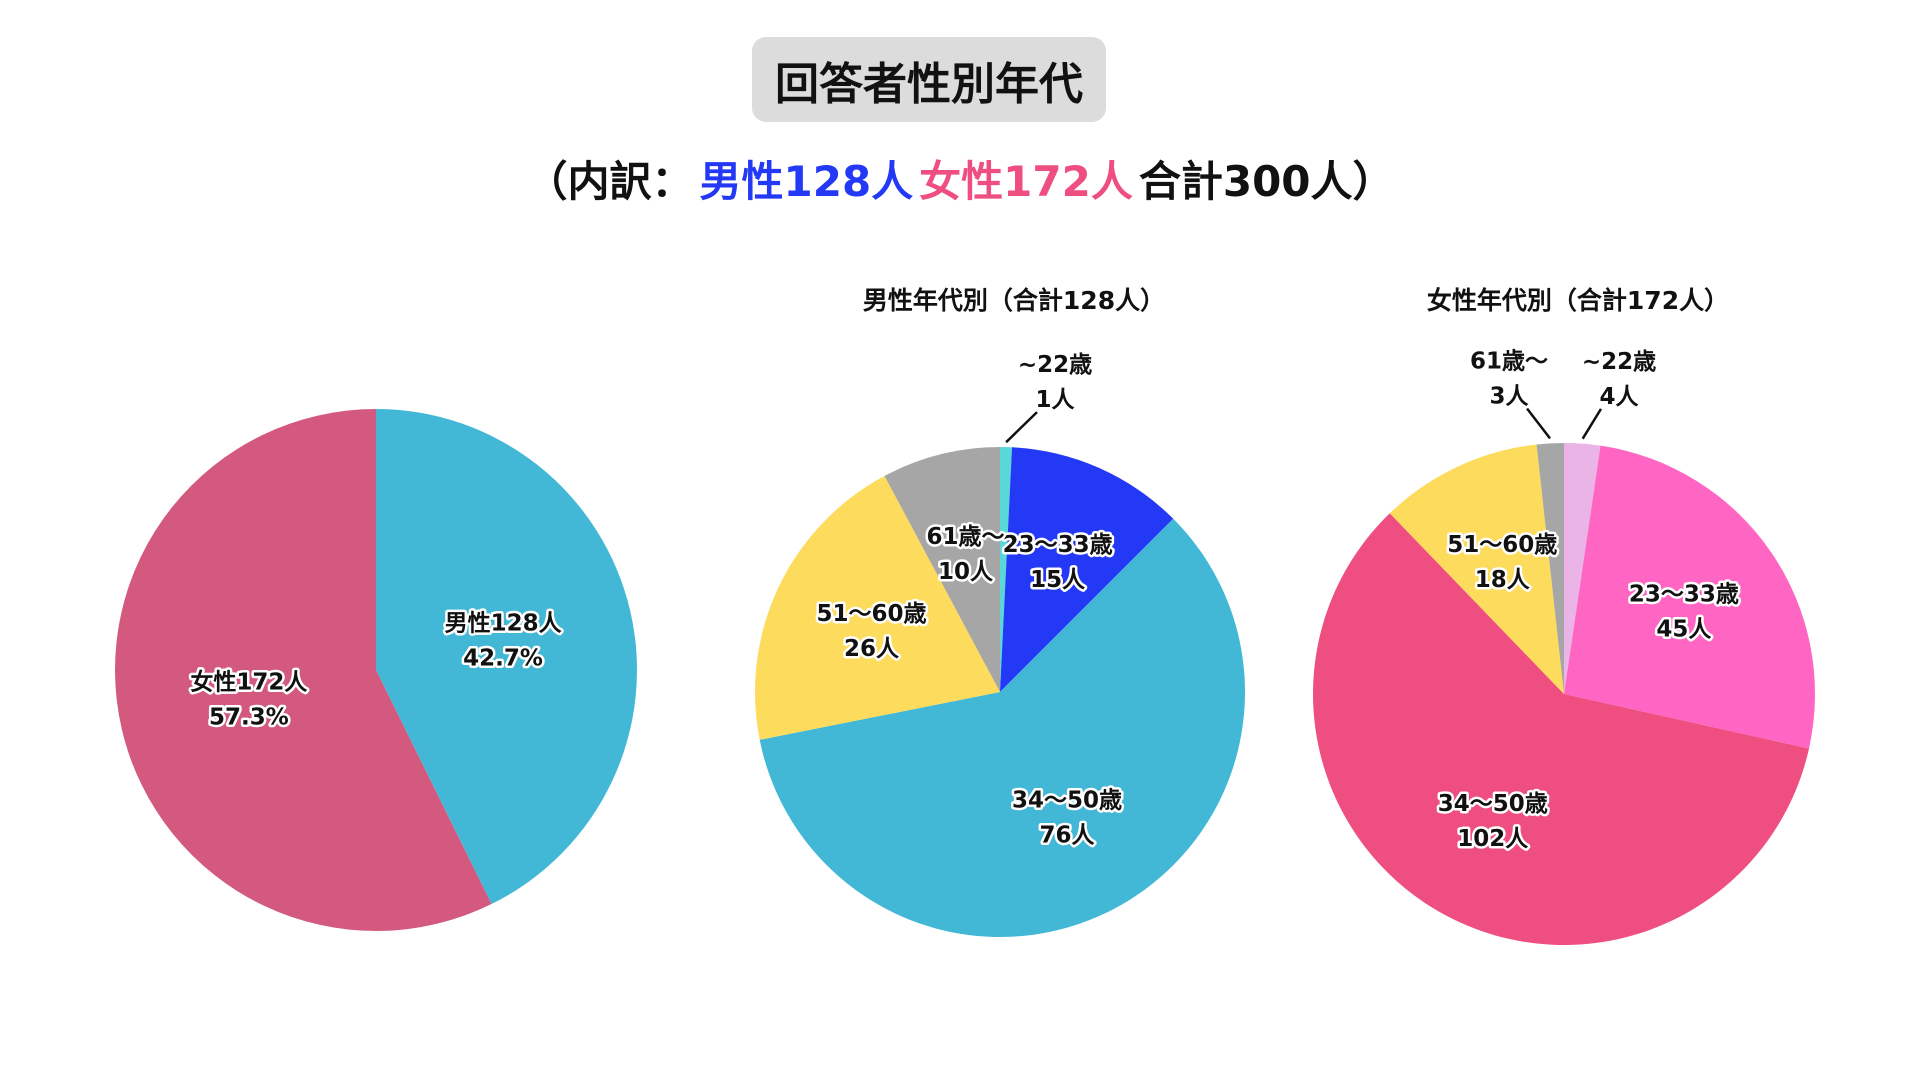  What do you see at coordinates (1266, 181) in the screenshot?
I see `subtitle-part: 合計300人）` at bounding box center [1266, 181].